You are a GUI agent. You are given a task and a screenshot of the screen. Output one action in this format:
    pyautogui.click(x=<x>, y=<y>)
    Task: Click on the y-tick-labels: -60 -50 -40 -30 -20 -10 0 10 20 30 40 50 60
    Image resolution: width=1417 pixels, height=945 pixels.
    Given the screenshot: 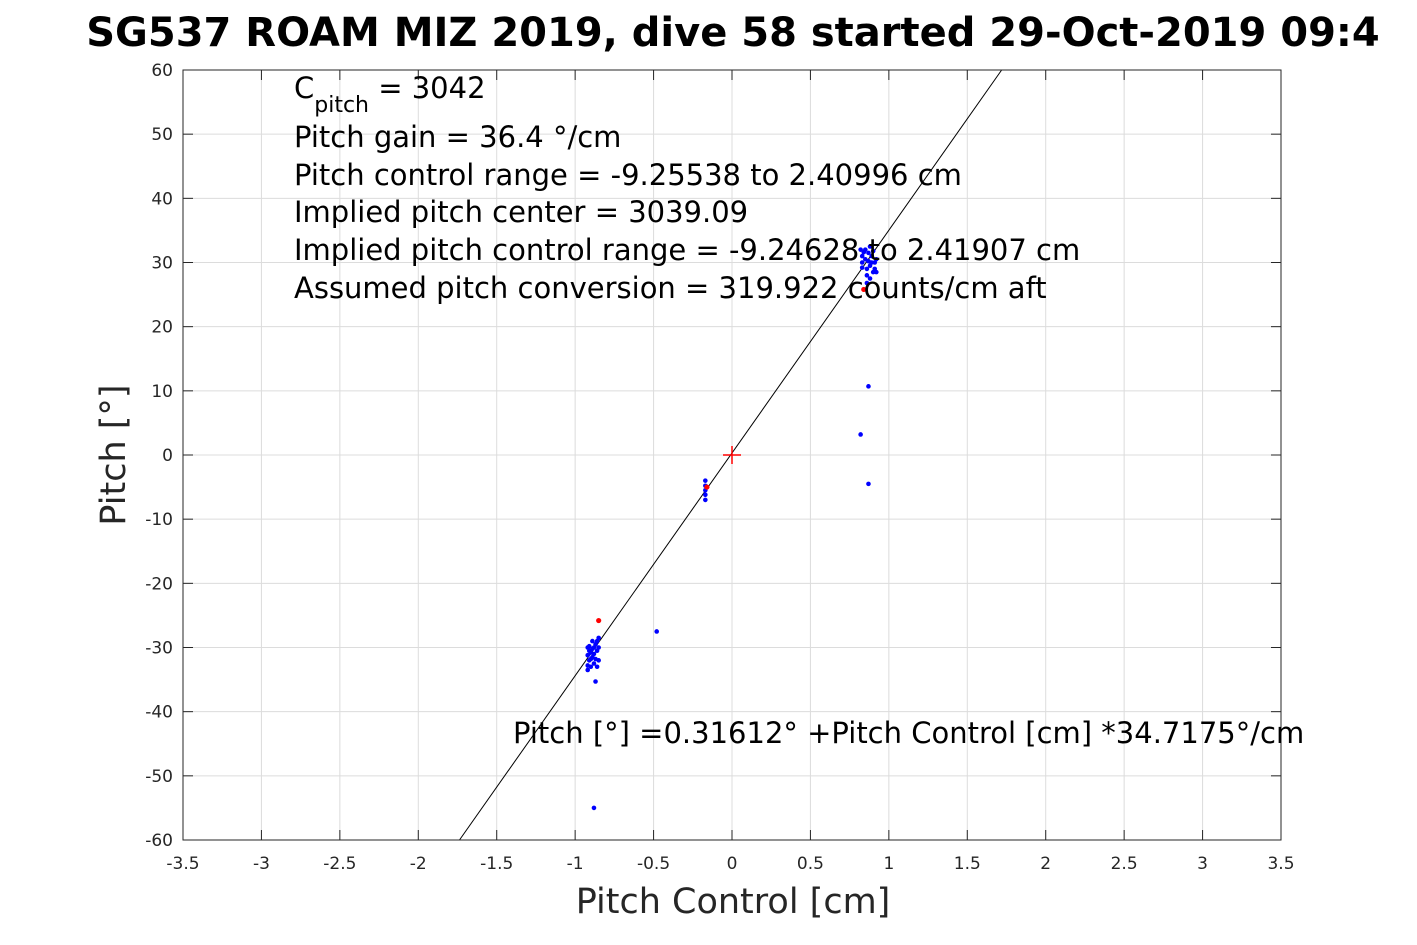 What is the action you would take?
    pyautogui.click(x=159, y=456)
    